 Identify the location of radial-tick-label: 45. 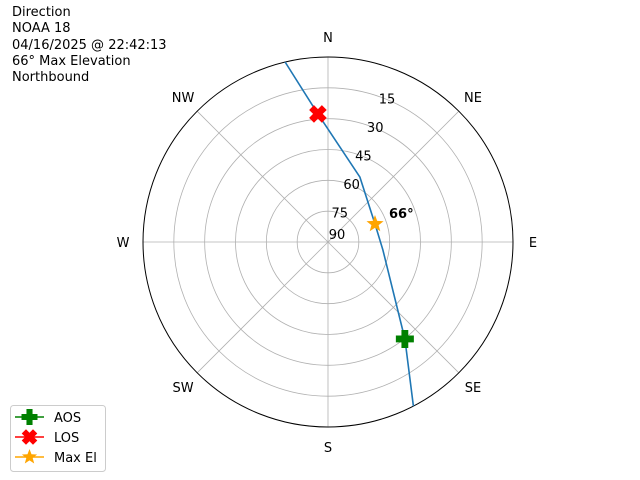
(363, 157).